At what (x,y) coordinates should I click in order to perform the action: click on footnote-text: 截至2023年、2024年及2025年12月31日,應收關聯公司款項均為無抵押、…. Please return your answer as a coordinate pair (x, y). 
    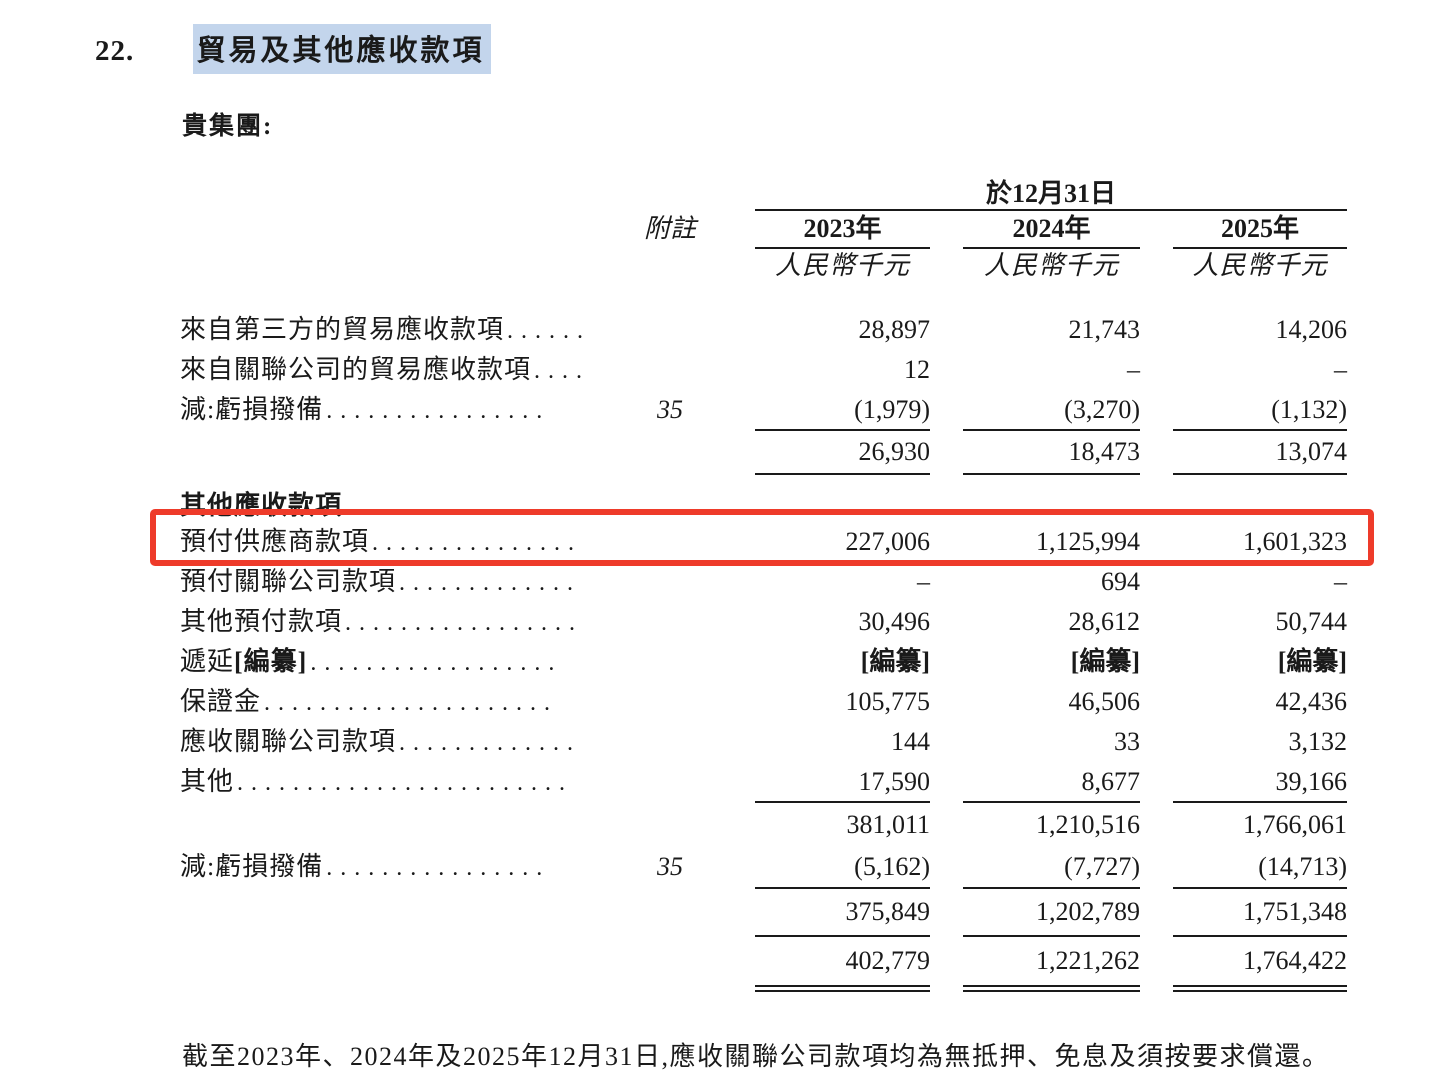
    Looking at the image, I should click on (756, 1056).